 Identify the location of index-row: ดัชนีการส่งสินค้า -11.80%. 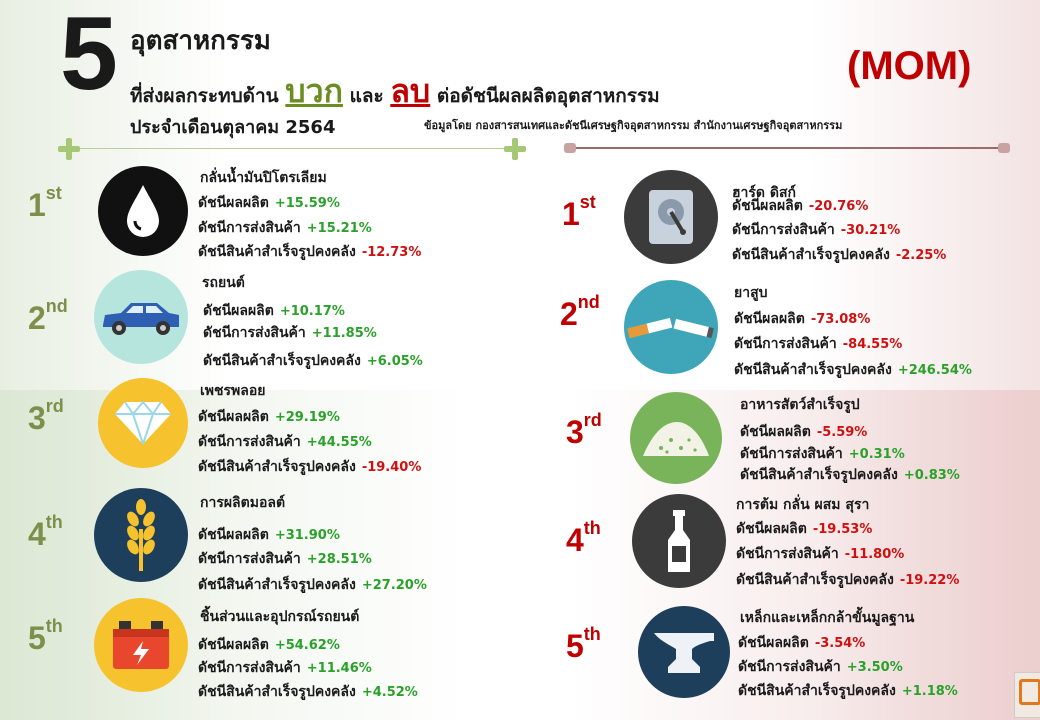
(820, 554).